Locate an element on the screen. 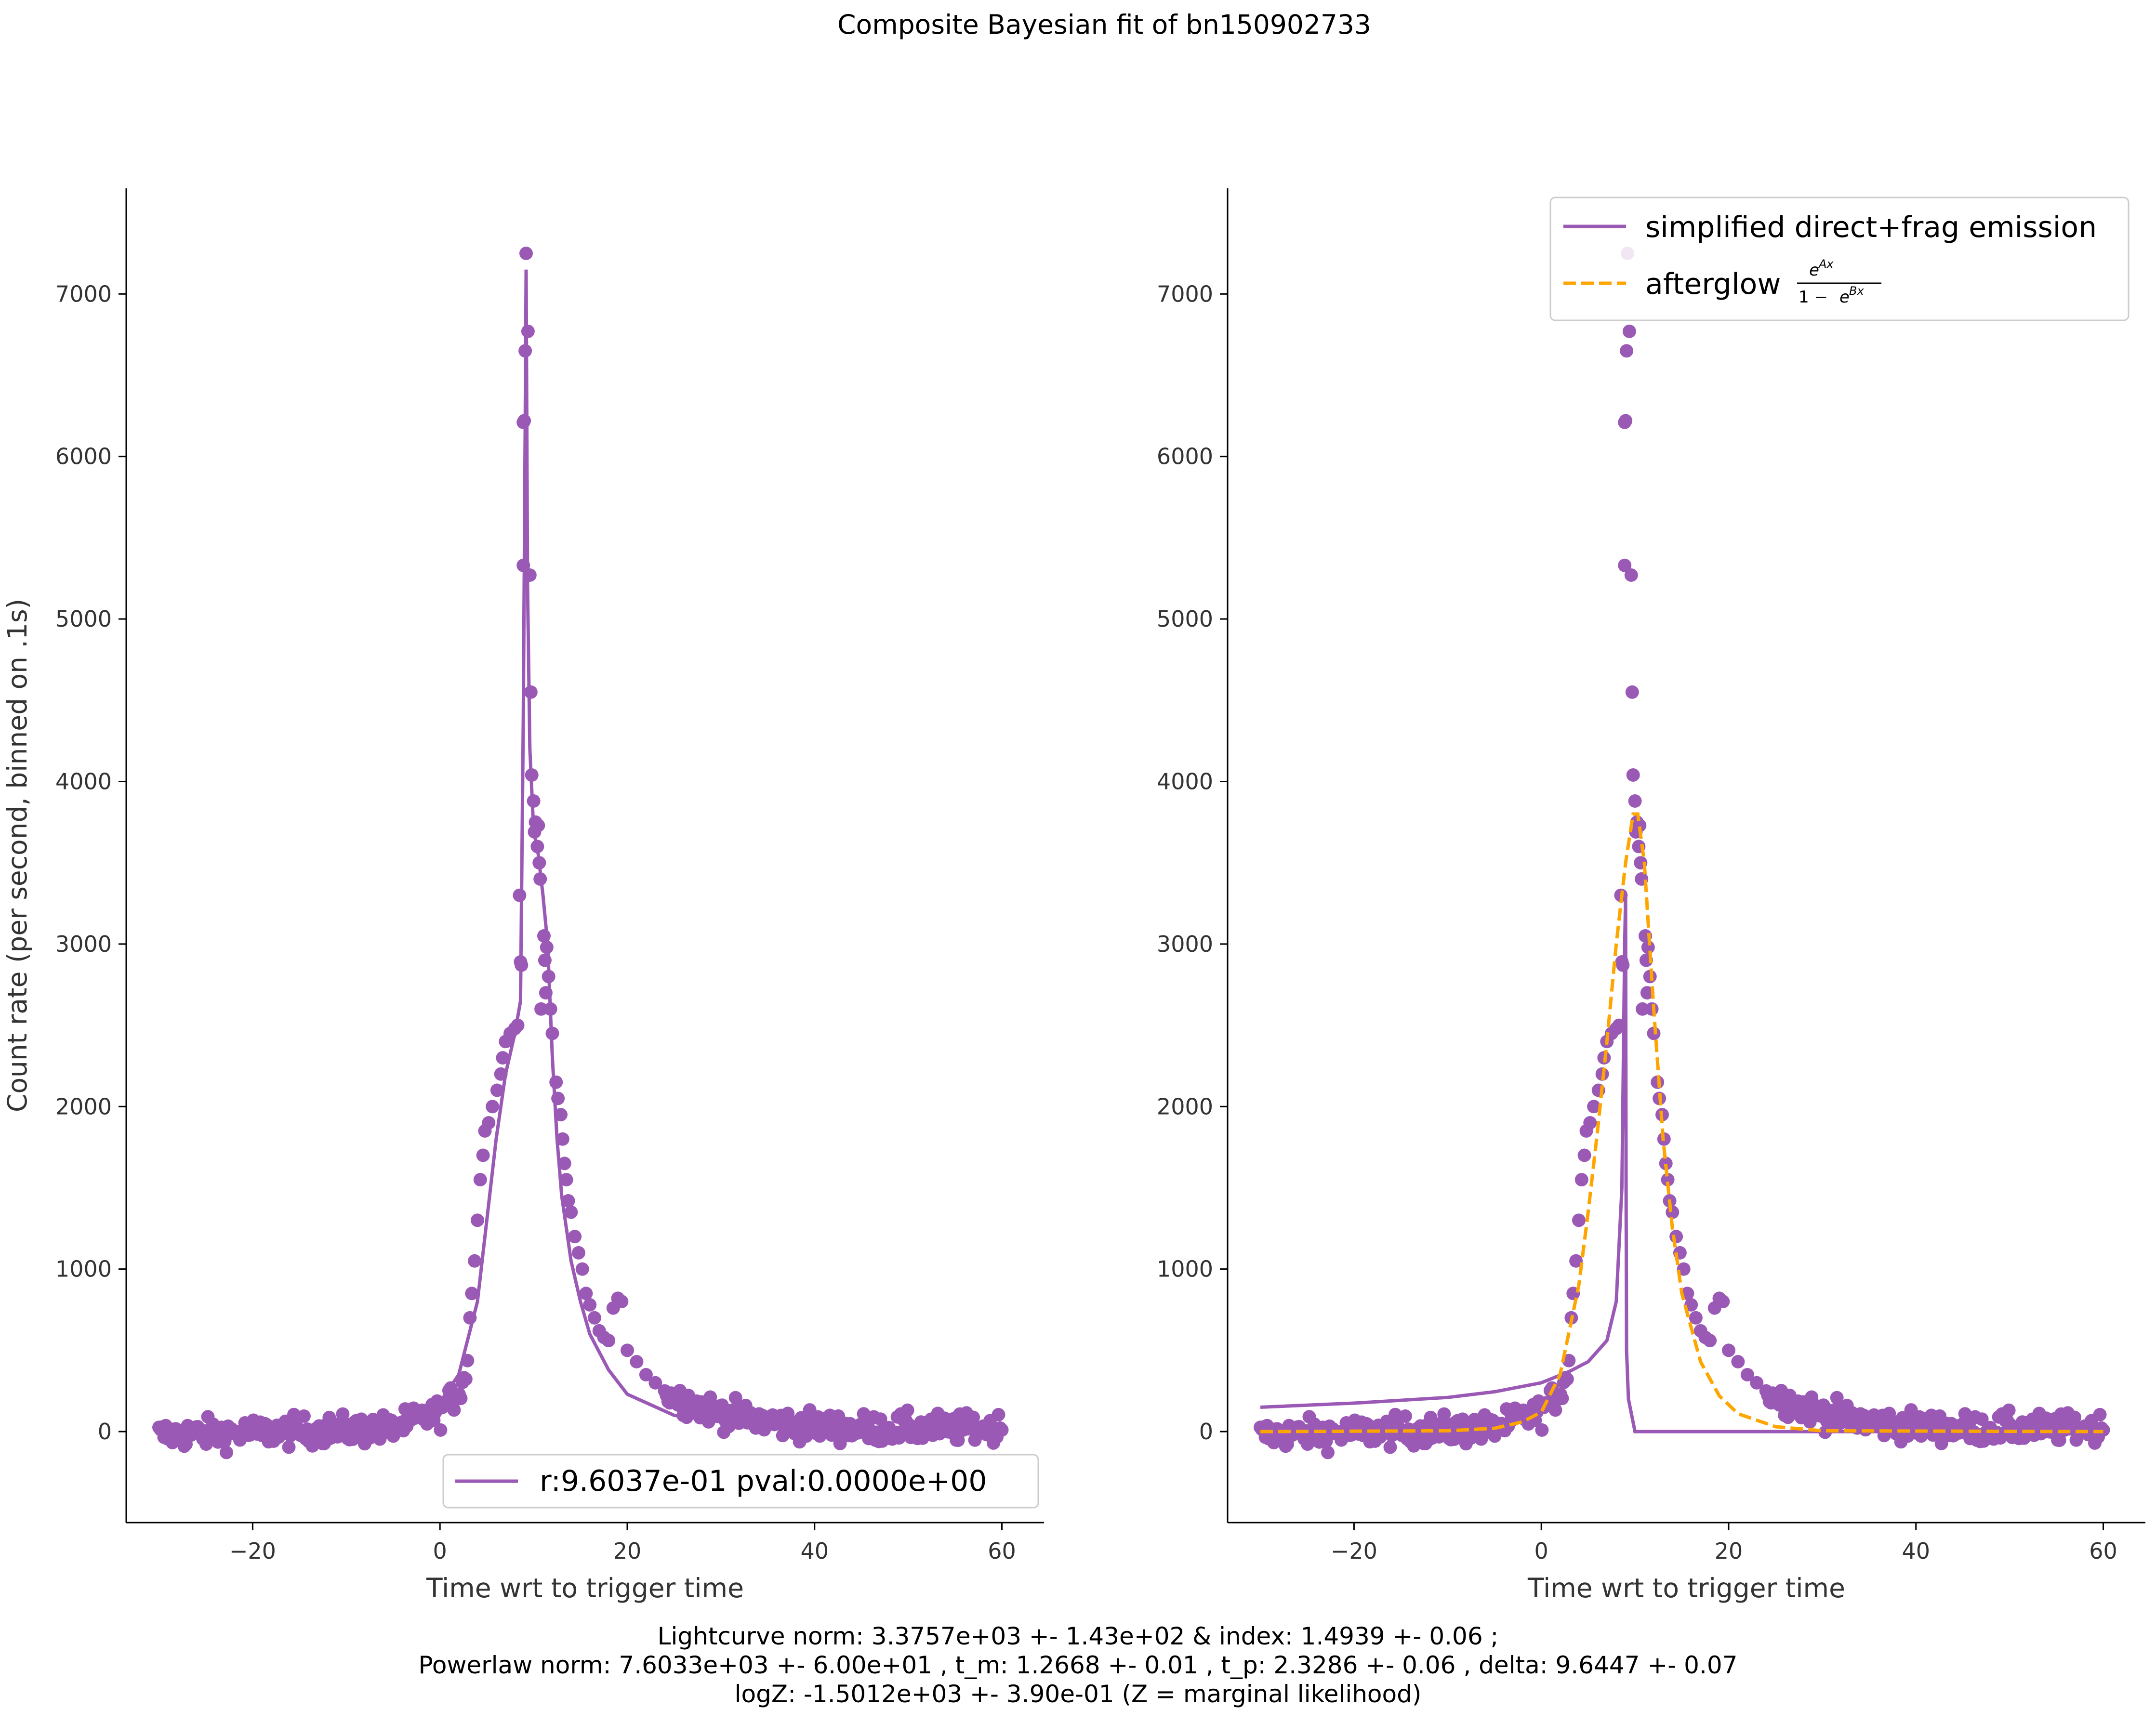 Image resolution: width=2156 pixels, height=1722 pixels. legend-formula-denominator-exp: Bx is located at coordinates (1856, 291).